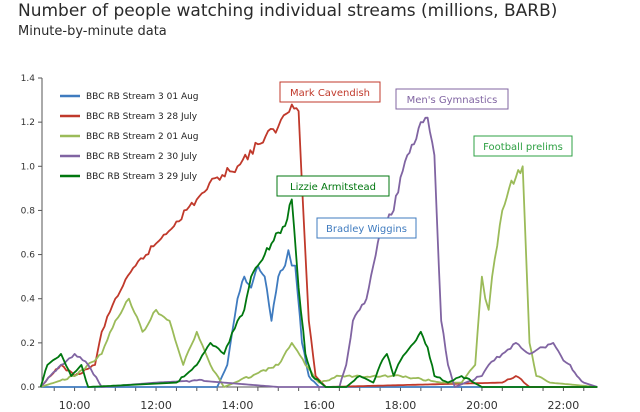 This screenshot has width=640, height=412. What do you see at coordinates (75, 405) in the screenshot?
I see `x-tick-label: 10:00` at bounding box center [75, 405].